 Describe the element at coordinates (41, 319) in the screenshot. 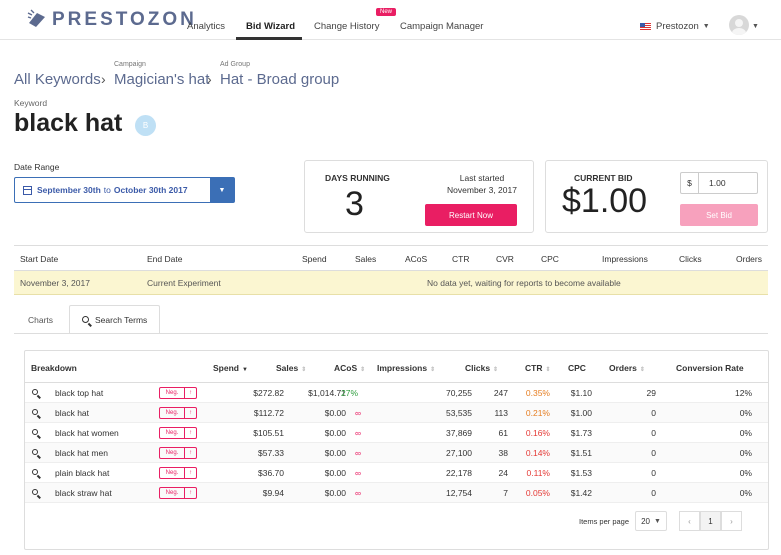

I see `tab-charts: Charts` at that location.